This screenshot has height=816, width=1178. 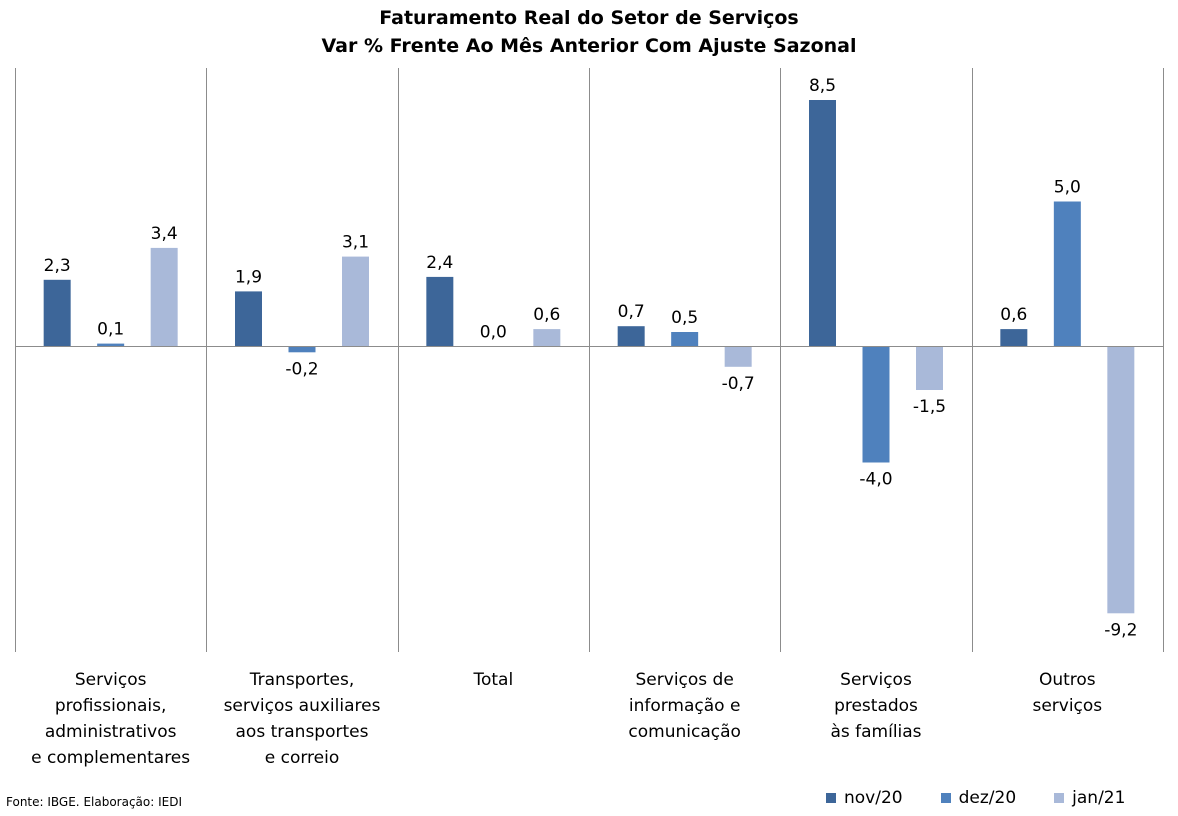 I want to click on chart-title: Faturamento Real do Setor de Serviços, so click(x=589, y=18).